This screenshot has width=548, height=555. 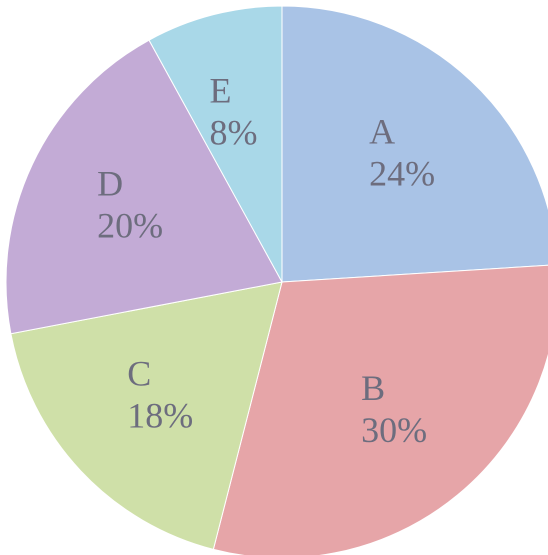 What do you see at coordinates (402, 174) in the screenshot?
I see `slice-value-label: 24%` at bounding box center [402, 174].